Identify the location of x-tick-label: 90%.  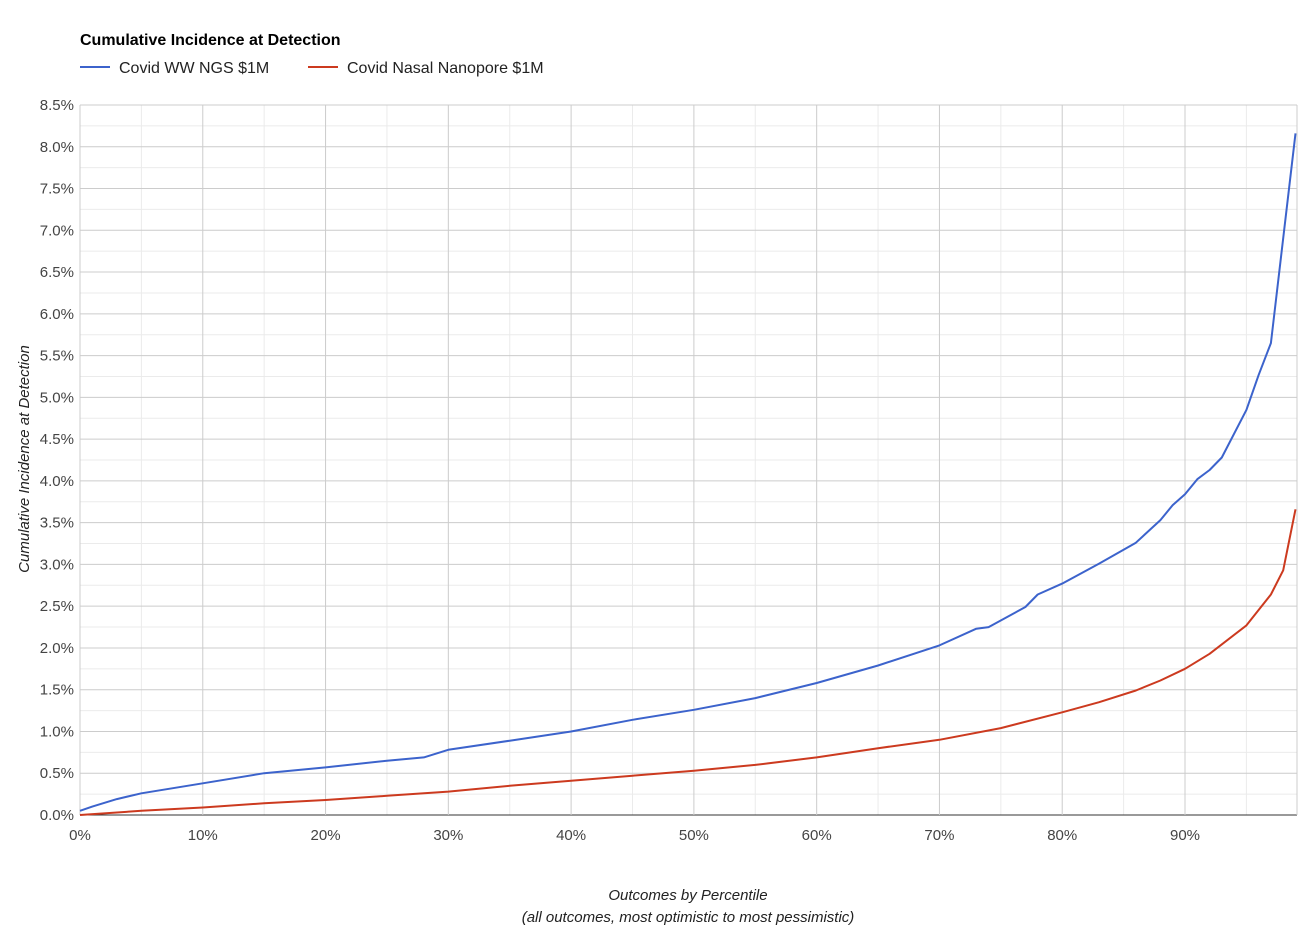
(1185, 835).